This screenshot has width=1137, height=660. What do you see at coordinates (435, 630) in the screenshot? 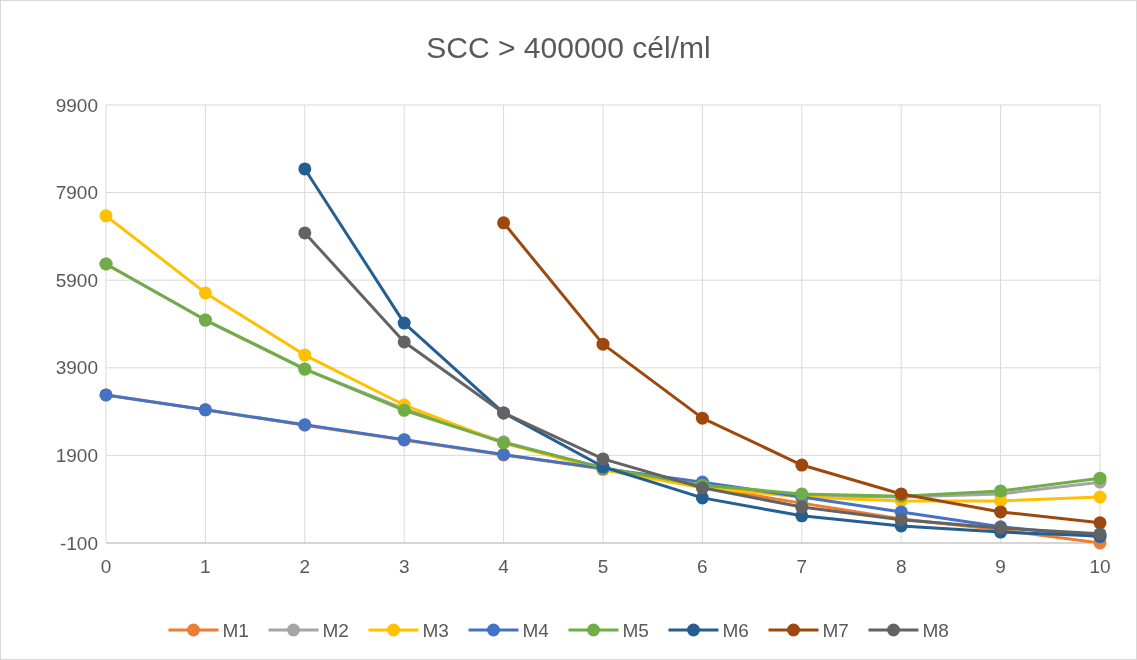
I see `legend-label: M3` at bounding box center [435, 630].